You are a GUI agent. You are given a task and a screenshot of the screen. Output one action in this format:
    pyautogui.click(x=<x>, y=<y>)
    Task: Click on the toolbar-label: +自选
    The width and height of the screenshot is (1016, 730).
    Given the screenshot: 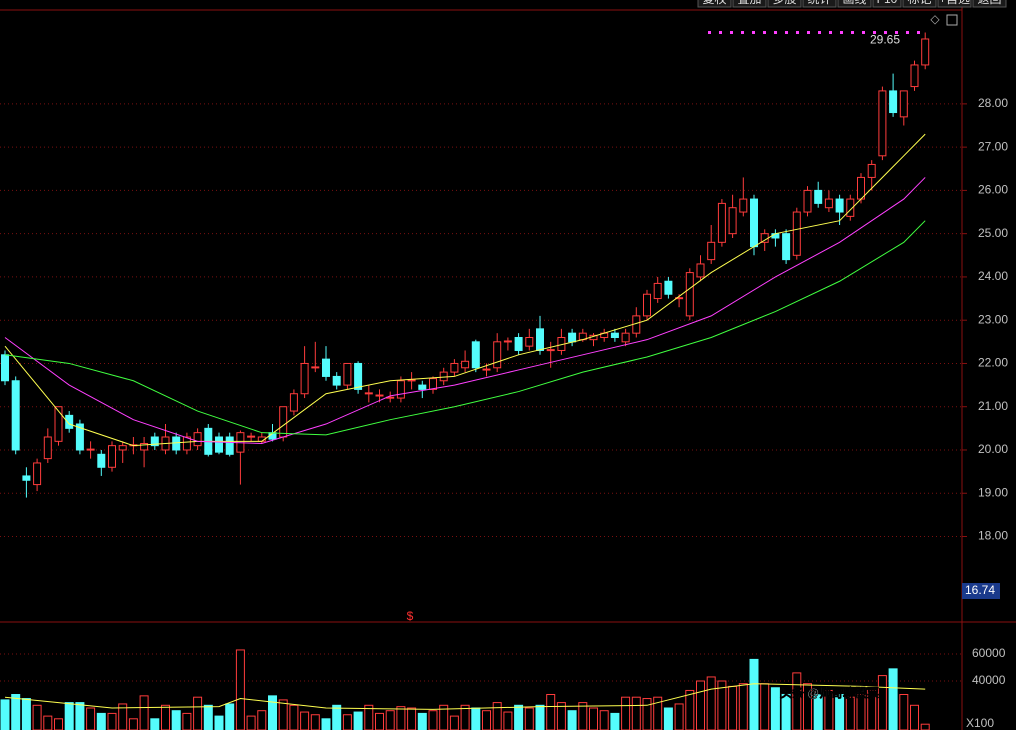 What is the action you would take?
    pyautogui.click(x=954, y=3)
    